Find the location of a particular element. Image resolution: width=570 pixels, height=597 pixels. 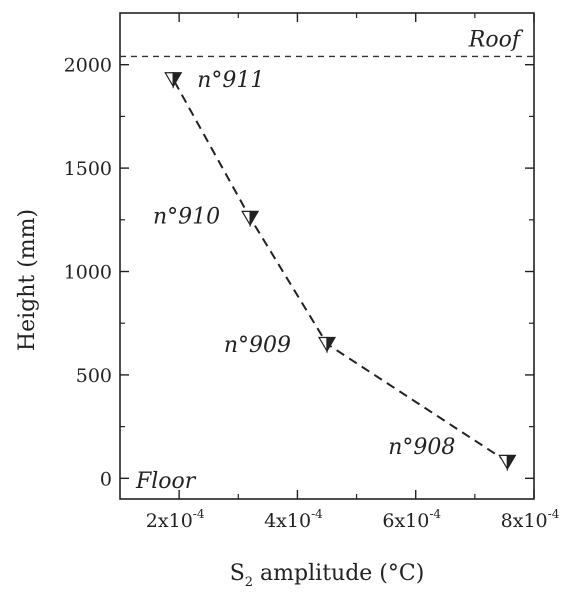

y-tick-label: 500 is located at coordinates (94, 376).